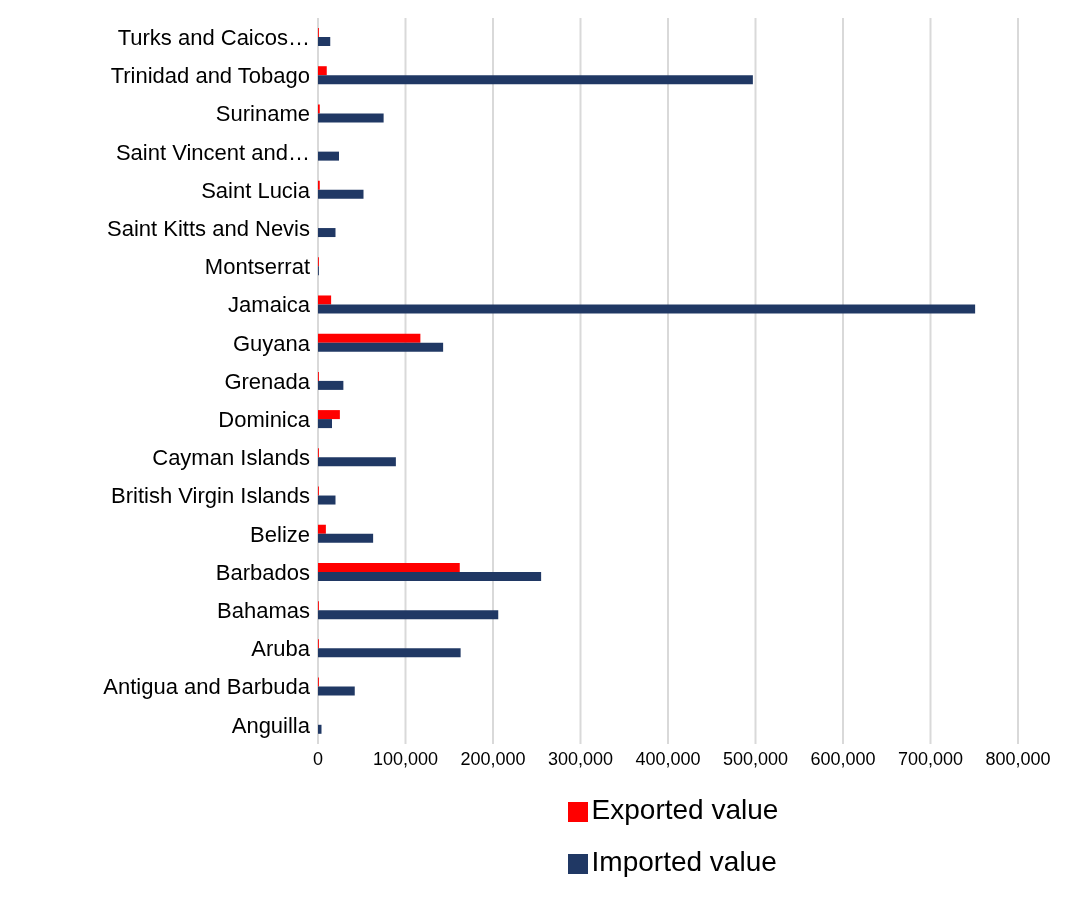  I want to click on y-tick-label: Guyana, so click(271, 343).